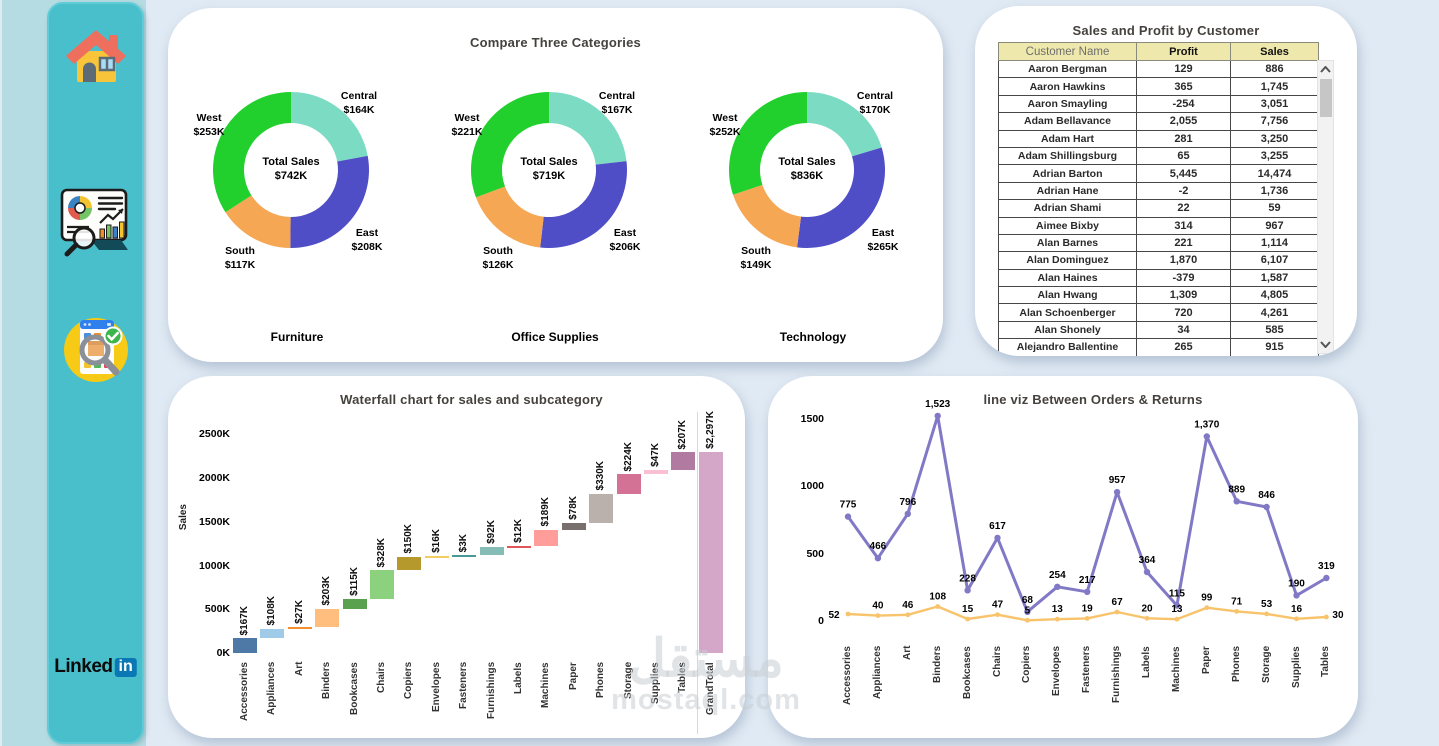  I want to click on waterfall-bar-envelopes, so click(436, 556).